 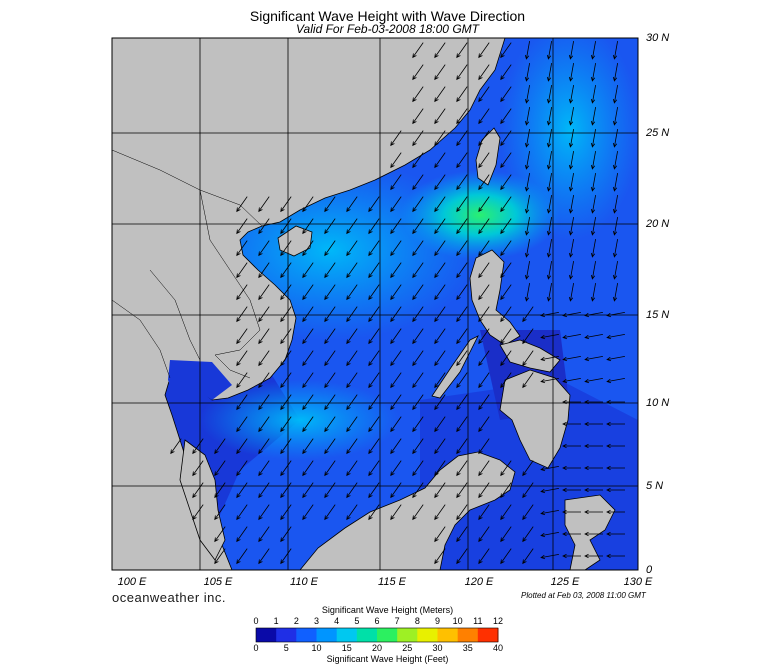 What do you see at coordinates (276, 621) in the screenshot?
I see `legend-meter-tick: 1` at bounding box center [276, 621].